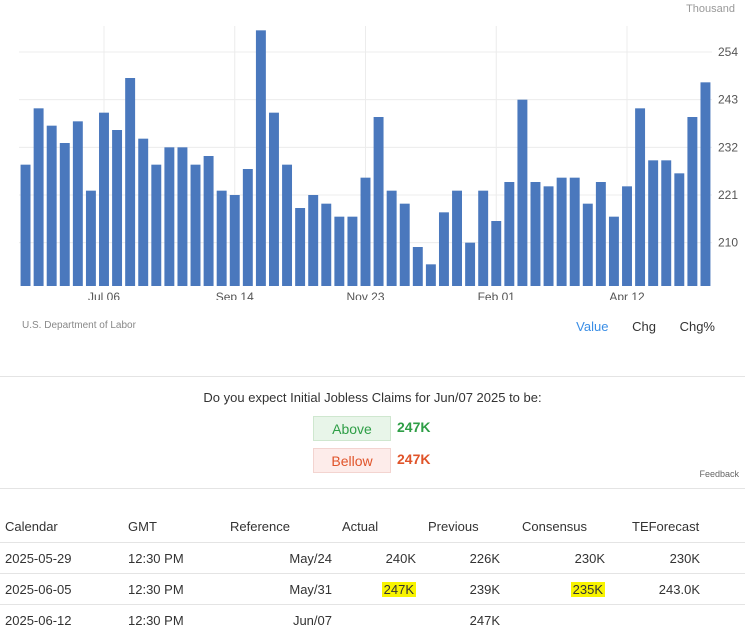 This screenshot has height=636, width=745. I want to click on above-value: 247K, so click(414, 427).